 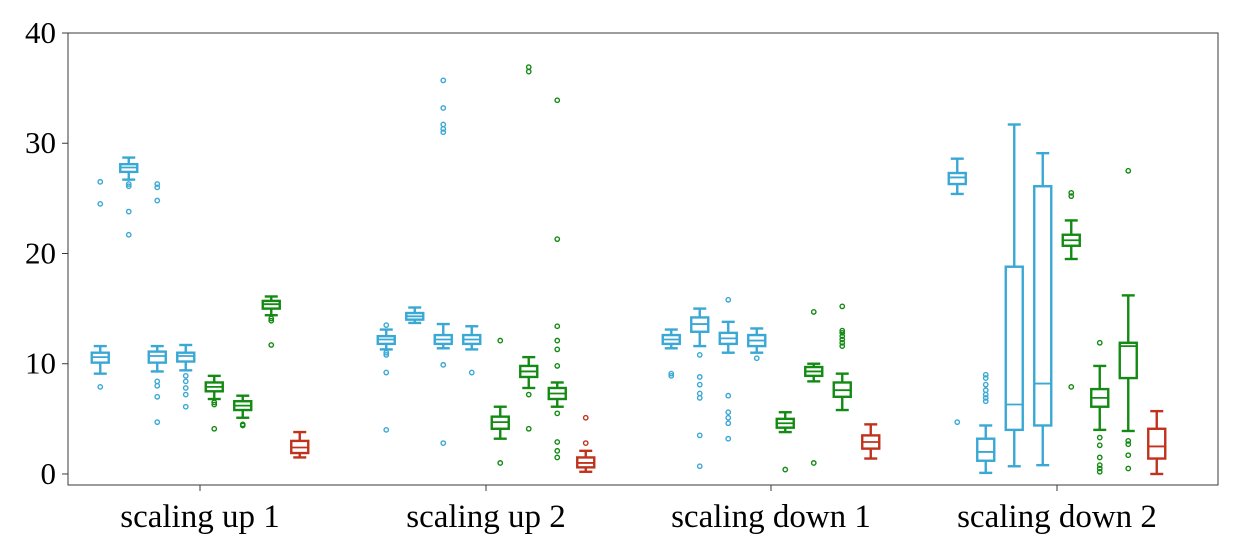 What do you see at coordinates (771, 517) in the screenshot?
I see `x-tick-label: scaling down 1` at bounding box center [771, 517].